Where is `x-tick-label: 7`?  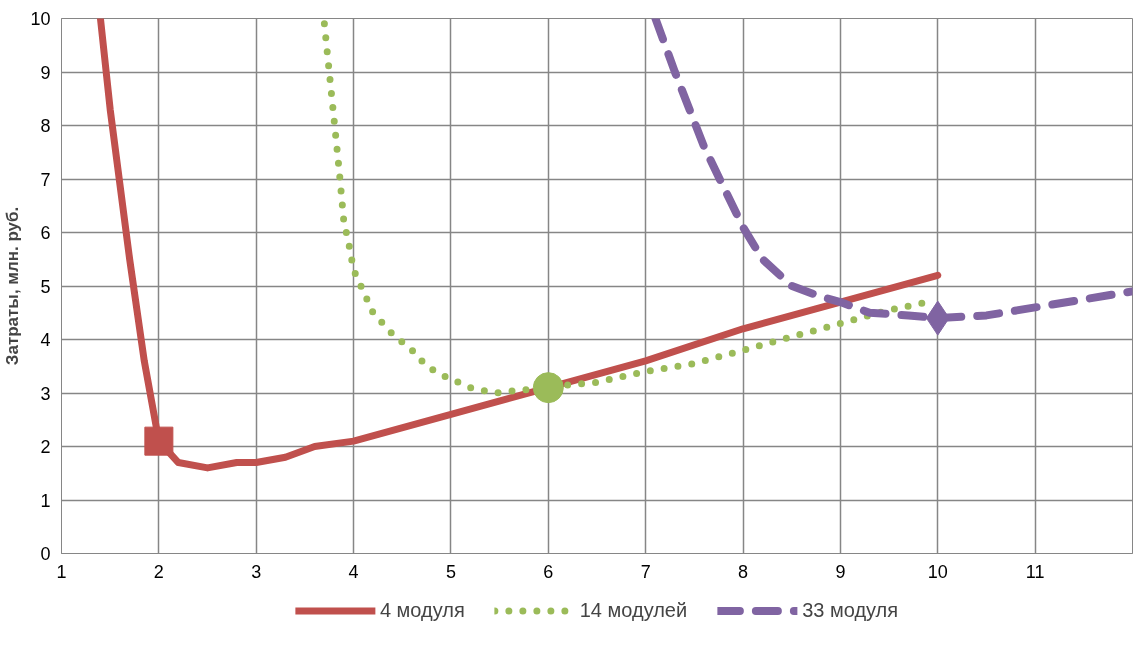
x-tick-label: 7 is located at coordinates (645, 571).